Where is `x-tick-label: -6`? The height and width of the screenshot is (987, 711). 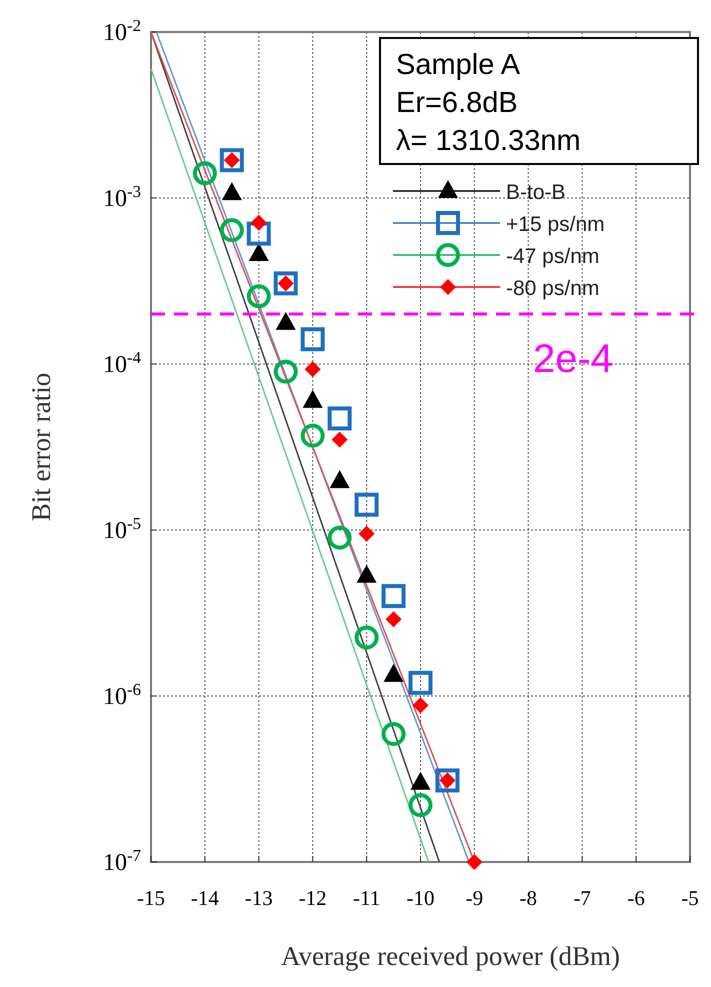
x-tick-label: -6 is located at coordinates (636, 898).